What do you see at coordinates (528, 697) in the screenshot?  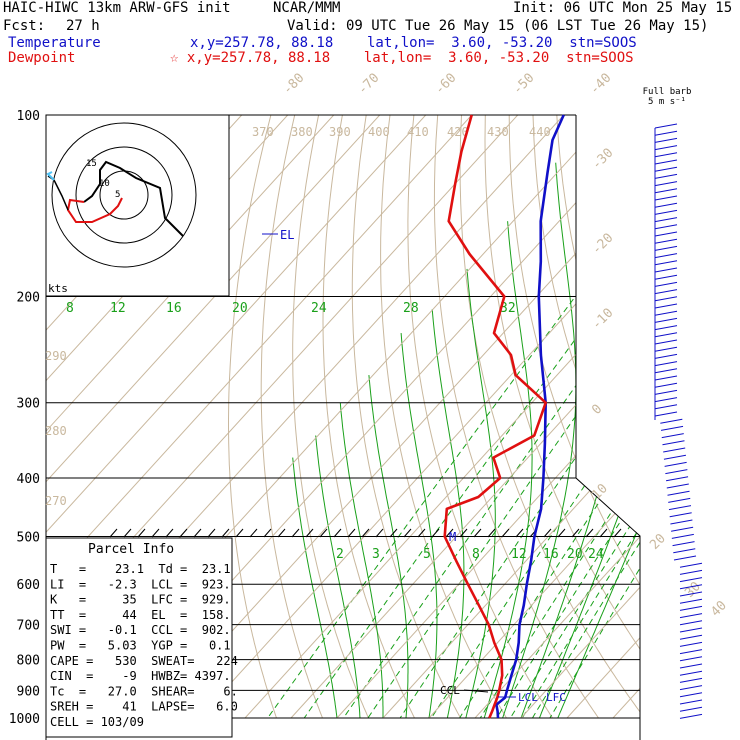 I see `lcl-label: LCL` at bounding box center [528, 697].